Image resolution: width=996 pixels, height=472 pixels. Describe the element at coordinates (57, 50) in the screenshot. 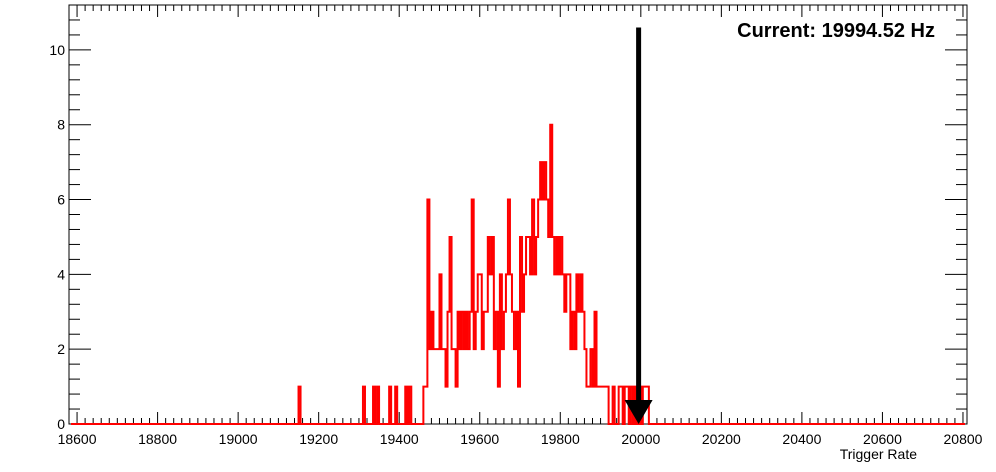

I see `y-tick-label: 10` at that location.